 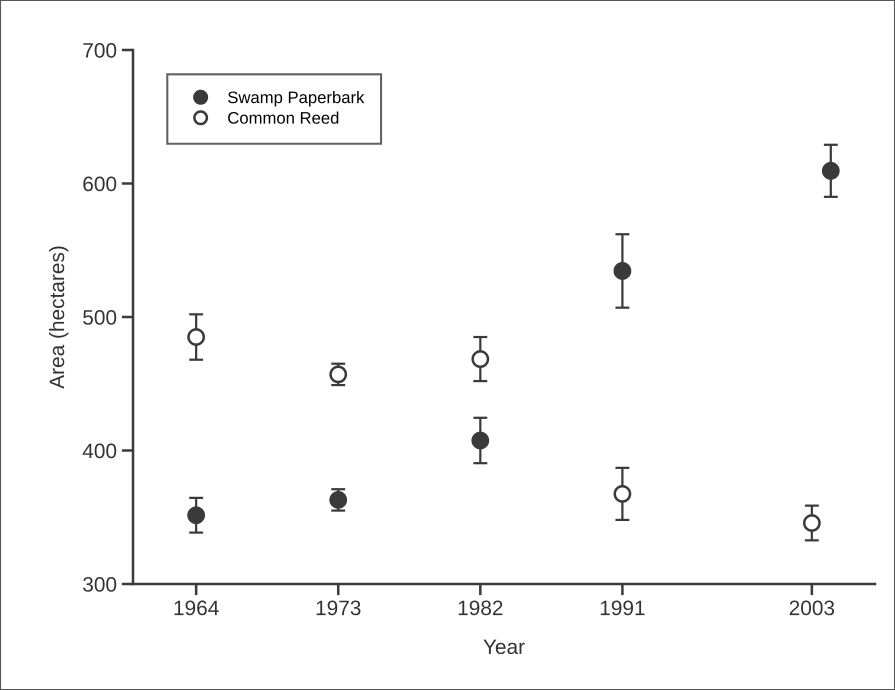 I want to click on y-axis-title: Area (hectares), so click(x=58, y=317).